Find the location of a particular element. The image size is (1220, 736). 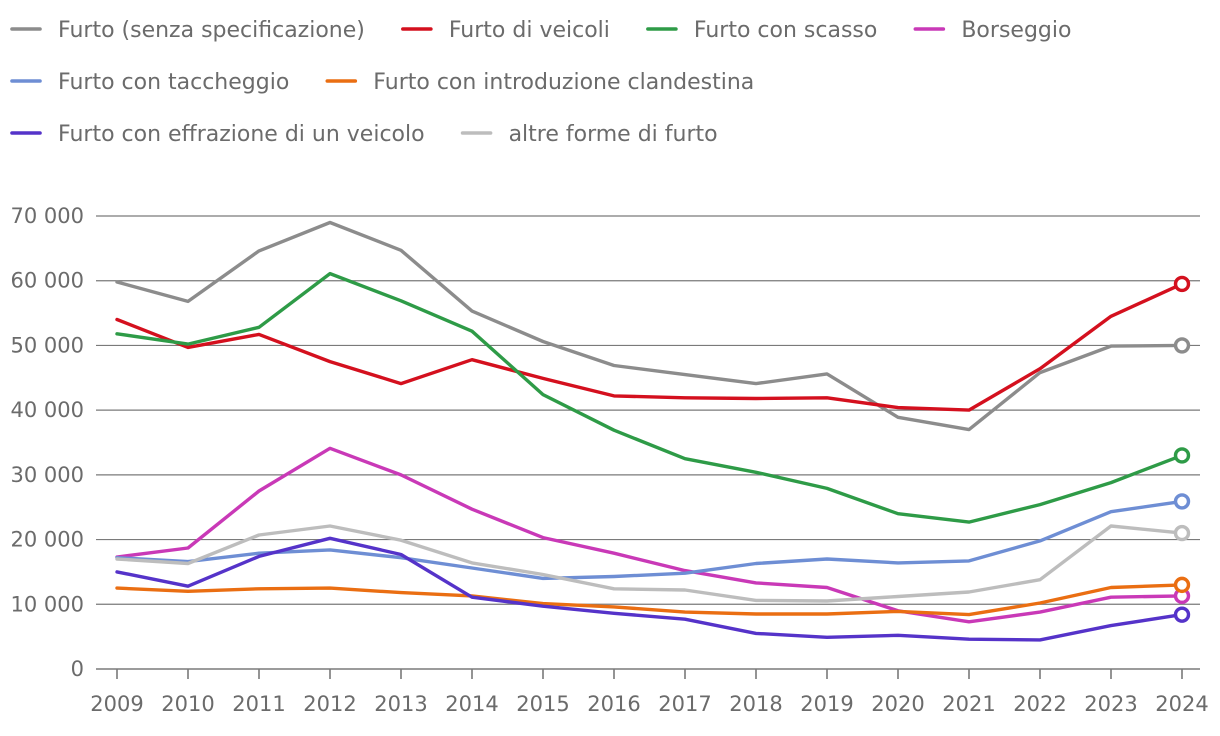

y-tick-label: 40 000 is located at coordinates (47, 410).